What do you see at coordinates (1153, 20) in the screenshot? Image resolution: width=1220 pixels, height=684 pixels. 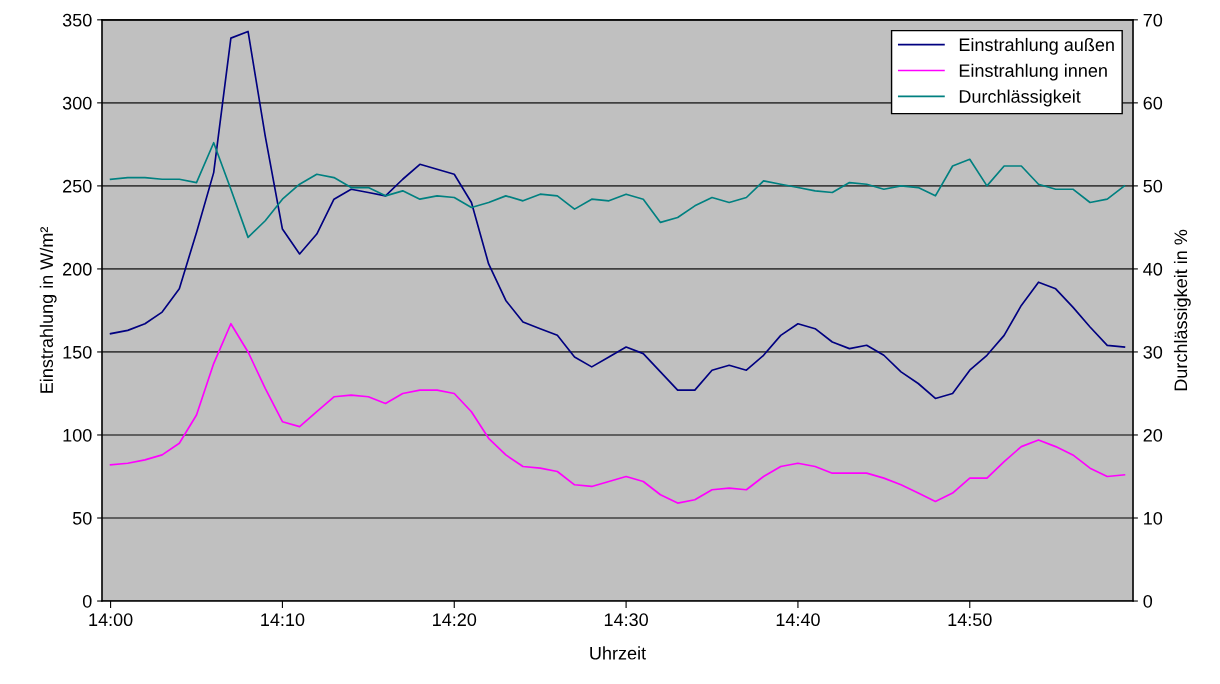 I see `y2-tick-label: 70` at bounding box center [1153, 20].